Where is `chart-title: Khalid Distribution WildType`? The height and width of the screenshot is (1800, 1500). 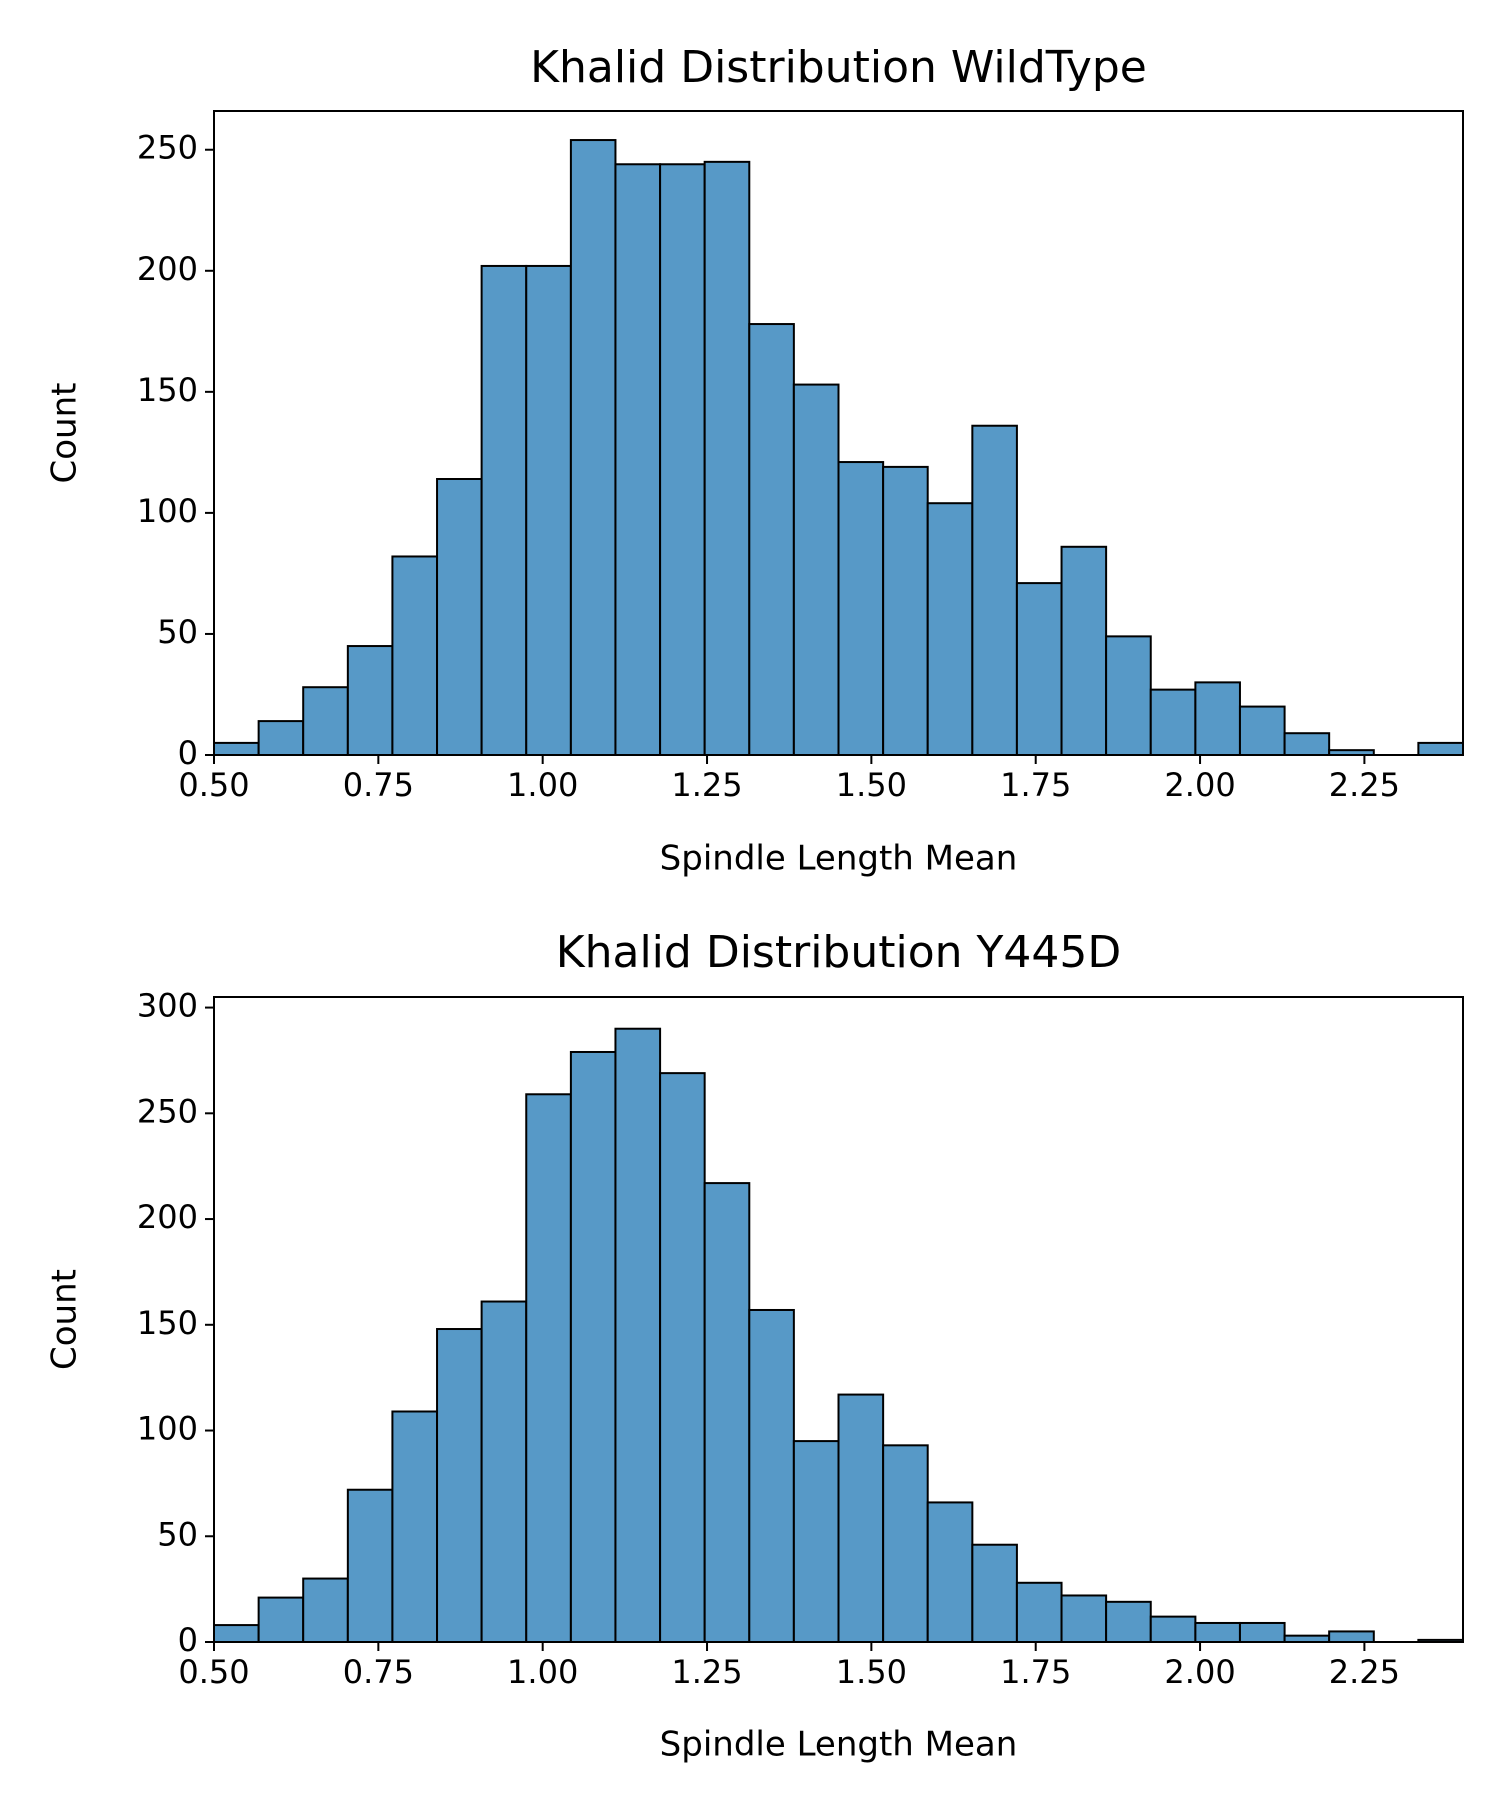
chart-title: Khalid Distribution WildType is located at coordinates (838, 67).